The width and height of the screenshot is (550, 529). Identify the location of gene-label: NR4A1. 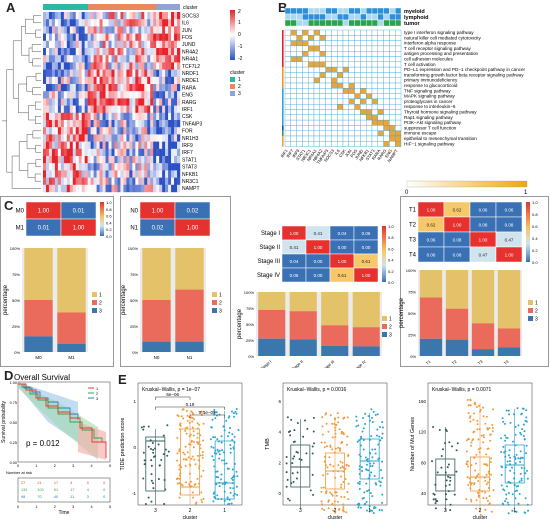
(190, 60).